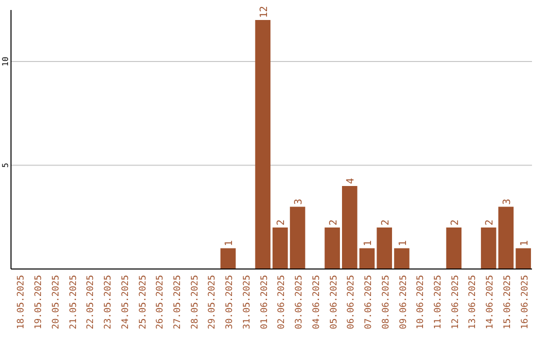  What do you see at coordinates (525, 302) in the screenshot?
I see `x-tick-label: 16.06.2025` at bounding box center [525, 302].